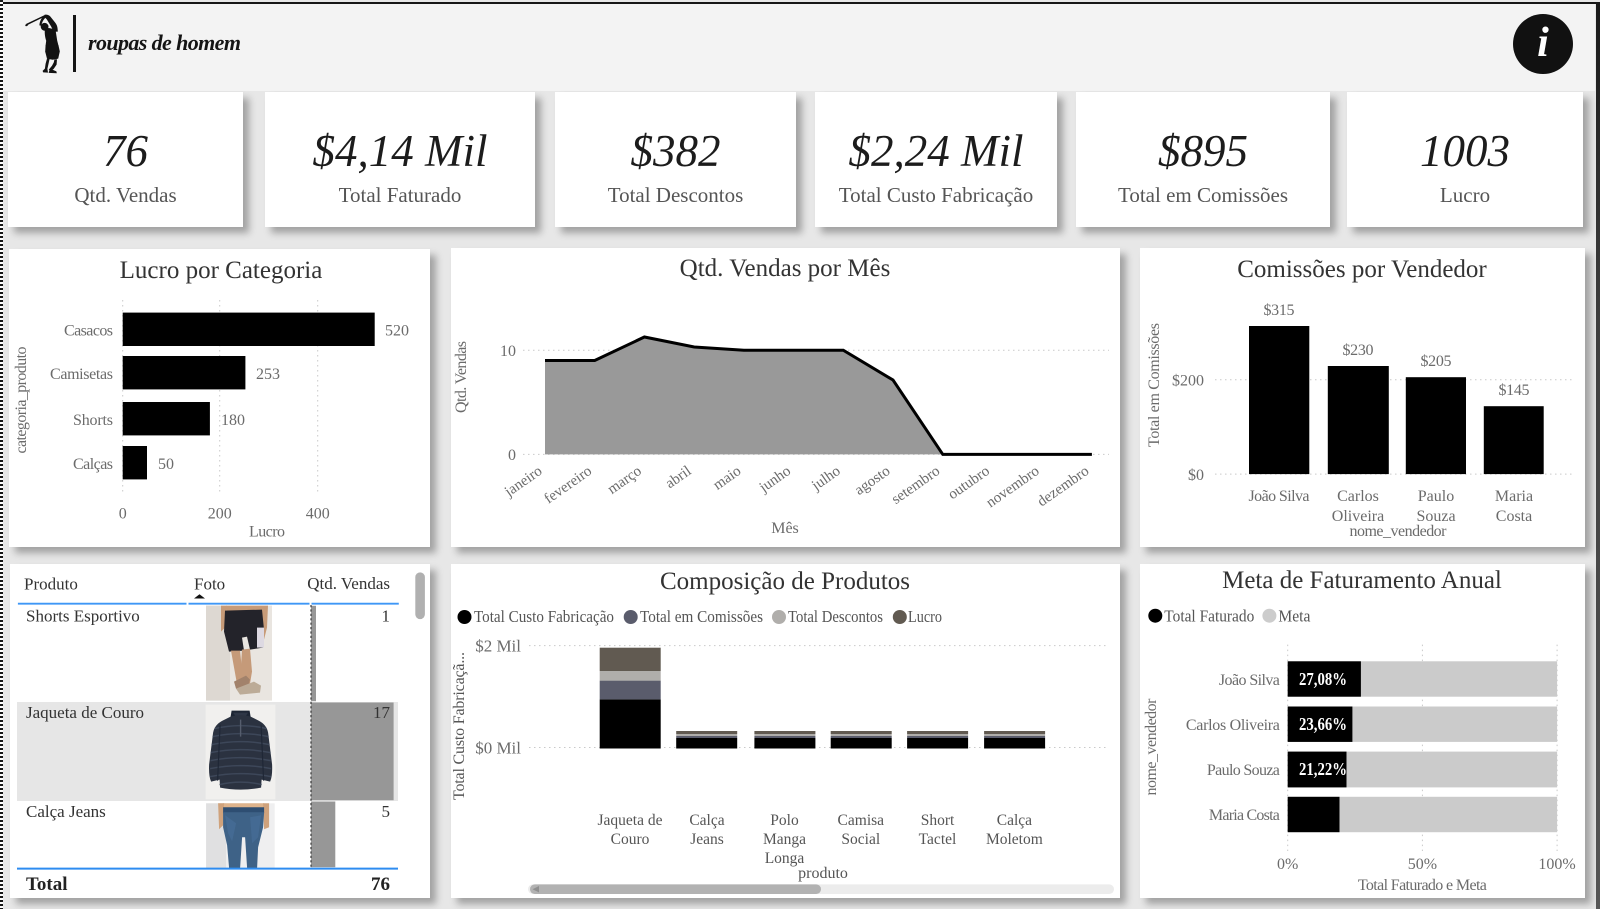  I want to click on svg-text: março, so click(625, 480).